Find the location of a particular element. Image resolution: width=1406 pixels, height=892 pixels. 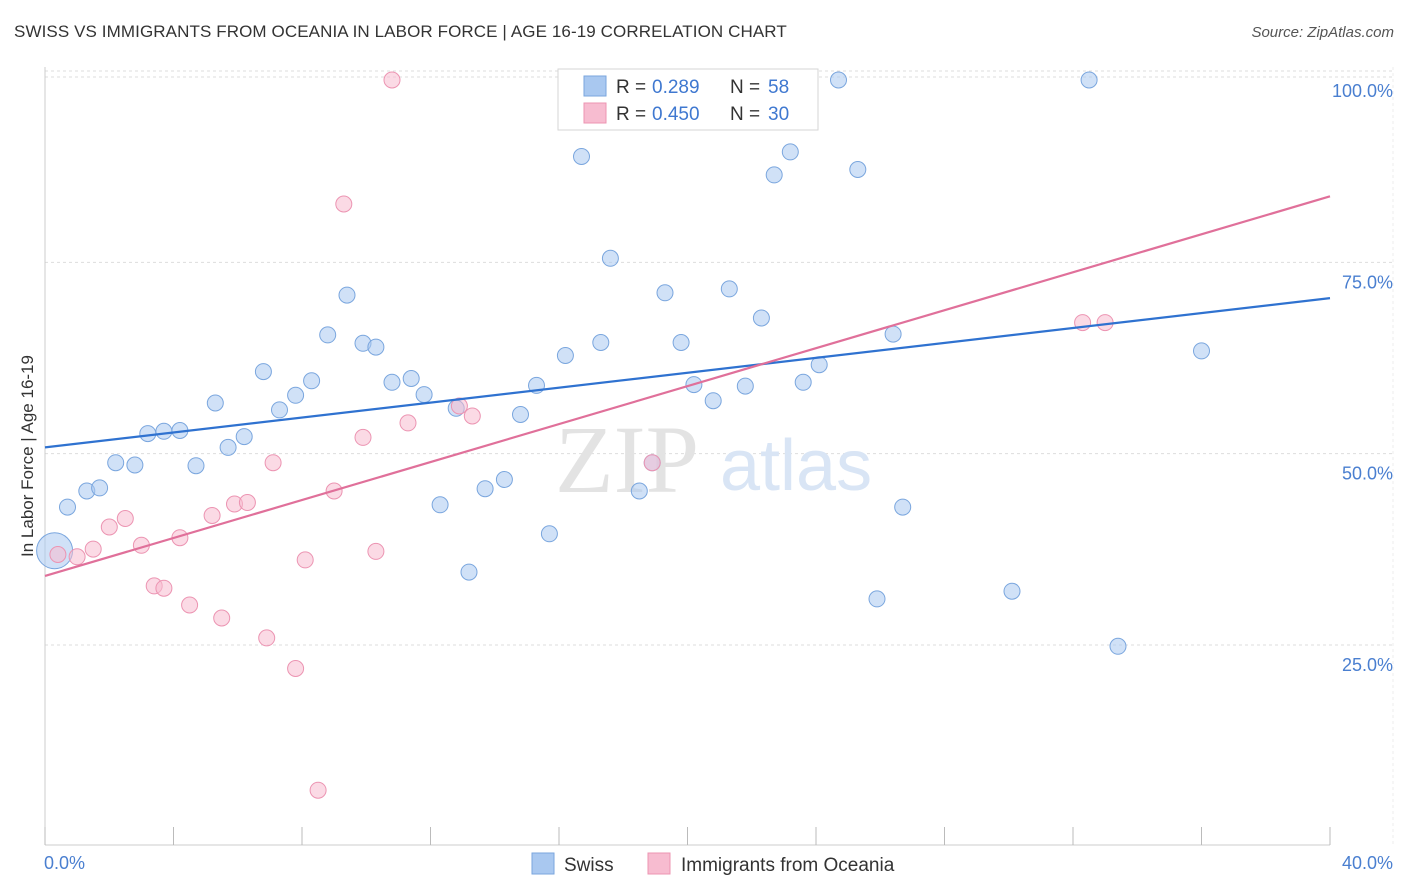

swiss-r-value: 0.289 is located at coordinates (676, 87).